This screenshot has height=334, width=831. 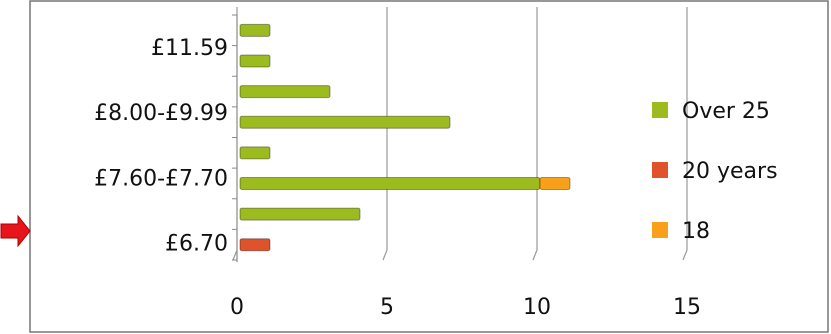 I want to click on y-tick-label: £8.00-£9.99, so click(x=161, y=113).